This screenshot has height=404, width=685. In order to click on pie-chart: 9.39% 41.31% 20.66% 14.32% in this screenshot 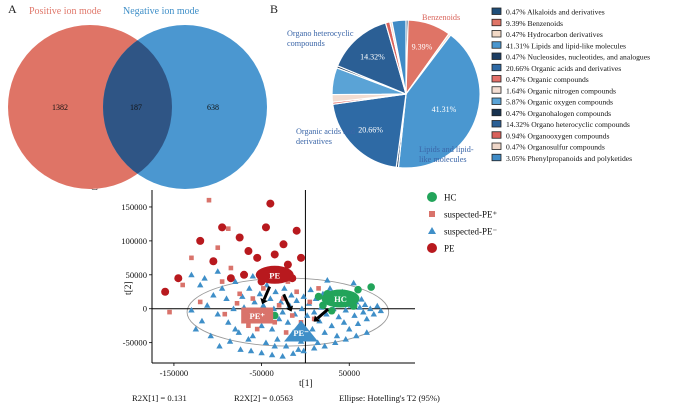, I will do `click(406, 94)`.